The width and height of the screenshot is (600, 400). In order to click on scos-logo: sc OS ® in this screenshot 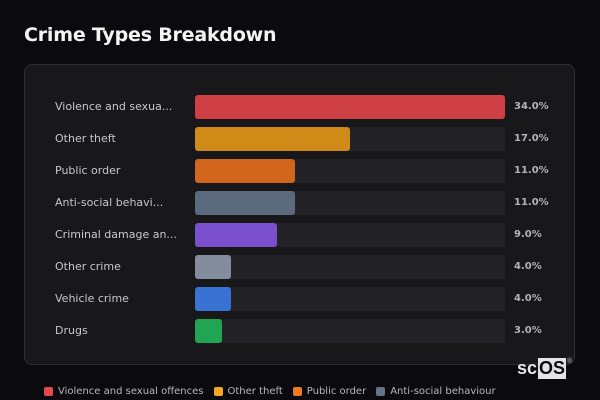, I will do `click(544, 368)`.